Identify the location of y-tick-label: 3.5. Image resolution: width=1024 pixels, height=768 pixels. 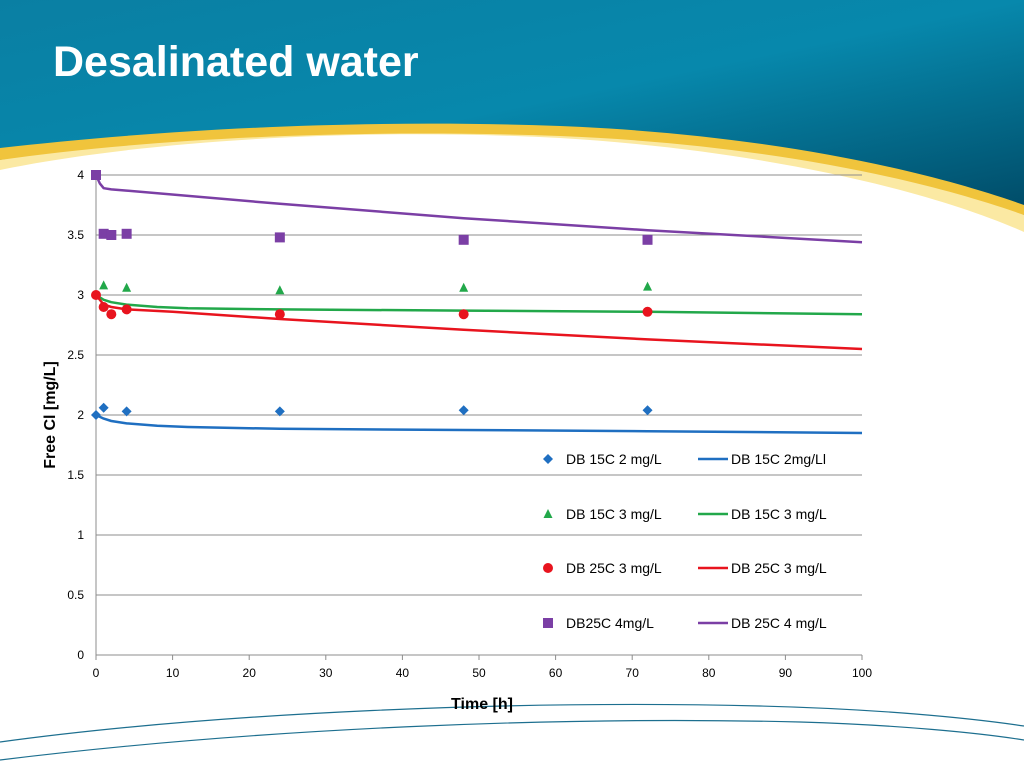
(75, 235).